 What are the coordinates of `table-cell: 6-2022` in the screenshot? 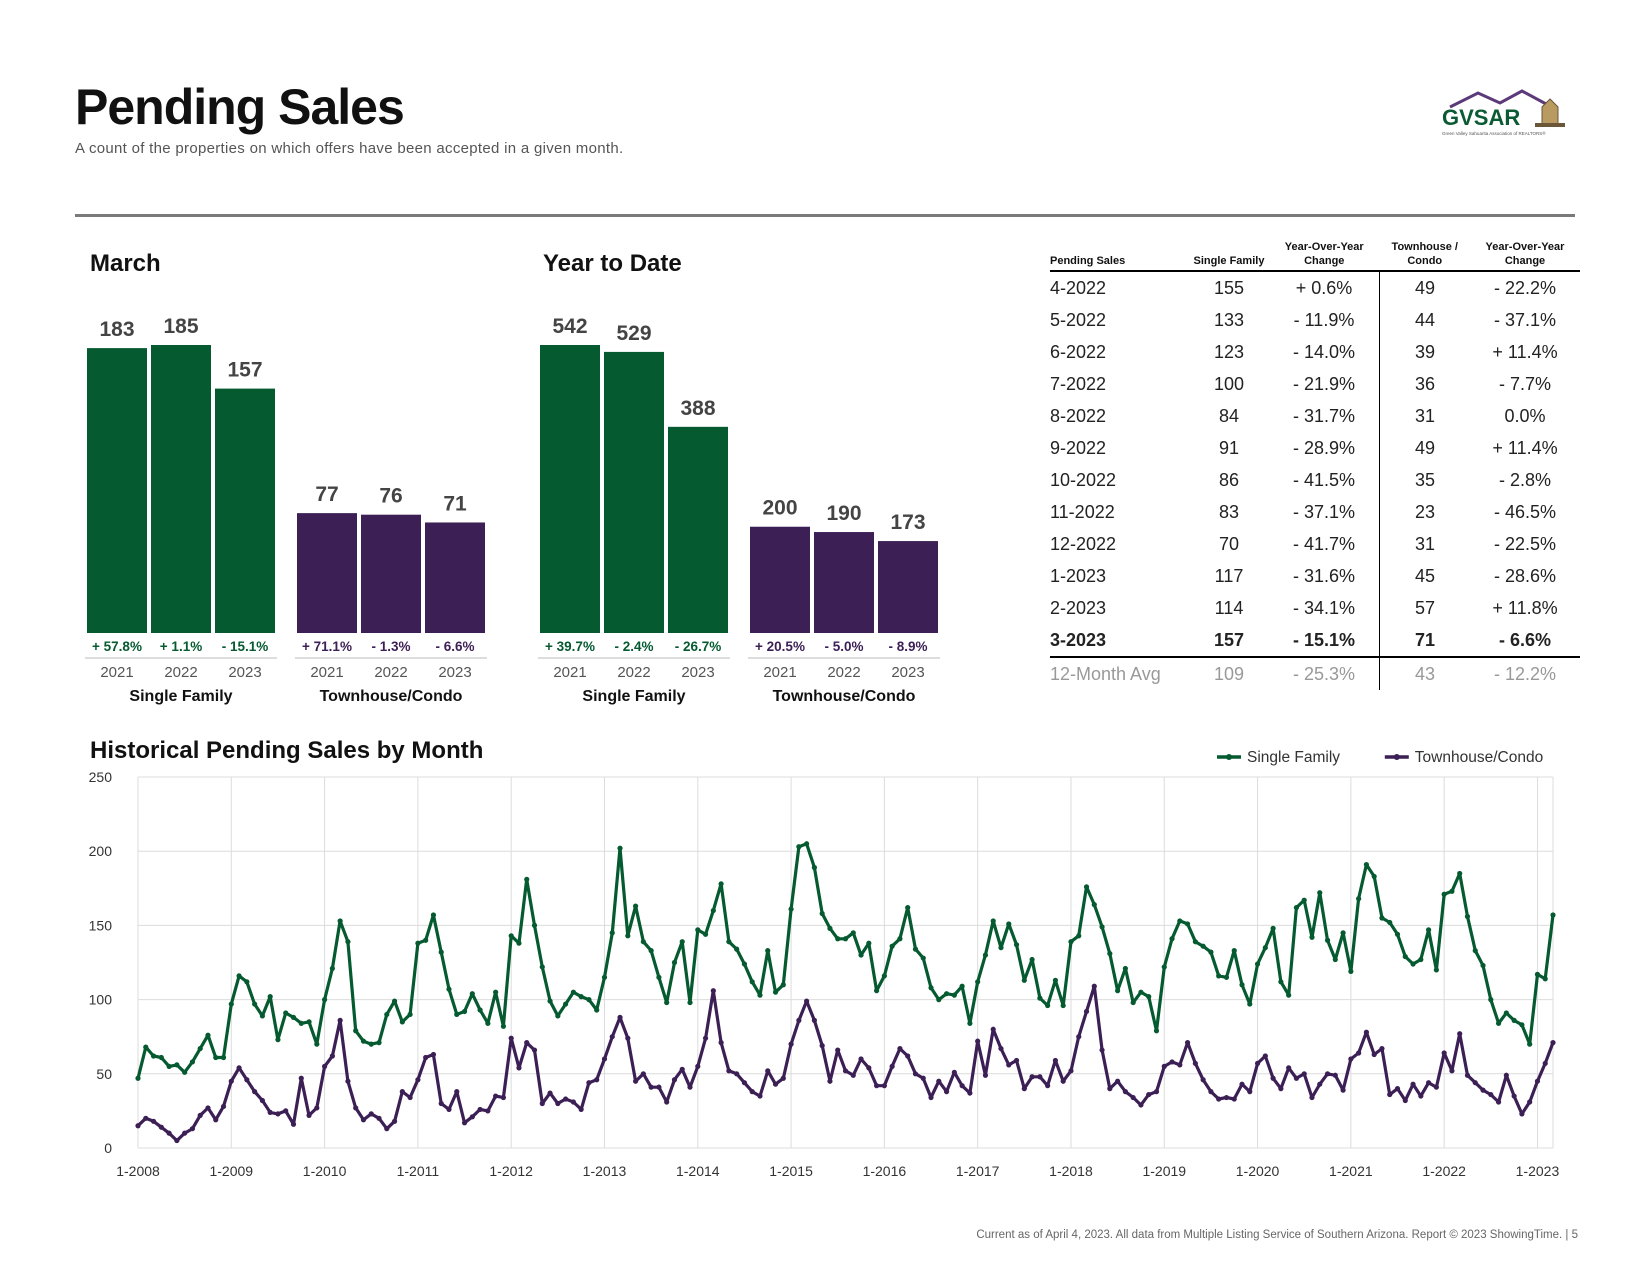 It's located at (1078, 351).